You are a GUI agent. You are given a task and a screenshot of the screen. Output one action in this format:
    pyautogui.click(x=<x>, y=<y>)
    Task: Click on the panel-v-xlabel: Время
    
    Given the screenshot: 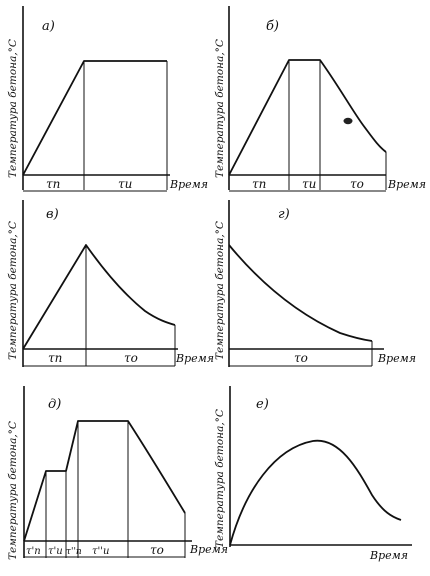 What is the action you would take?
    pyautogui.click(x=194, y=358)
    